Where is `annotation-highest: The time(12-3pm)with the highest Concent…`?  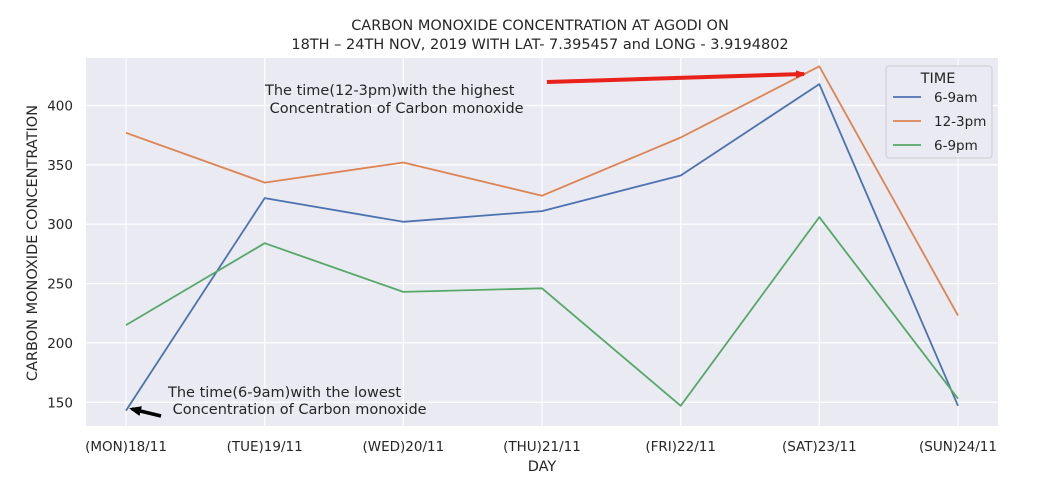 annotation-highest: The time(12-3pm)with the highest Concent… is located at coordinates (535, 93).